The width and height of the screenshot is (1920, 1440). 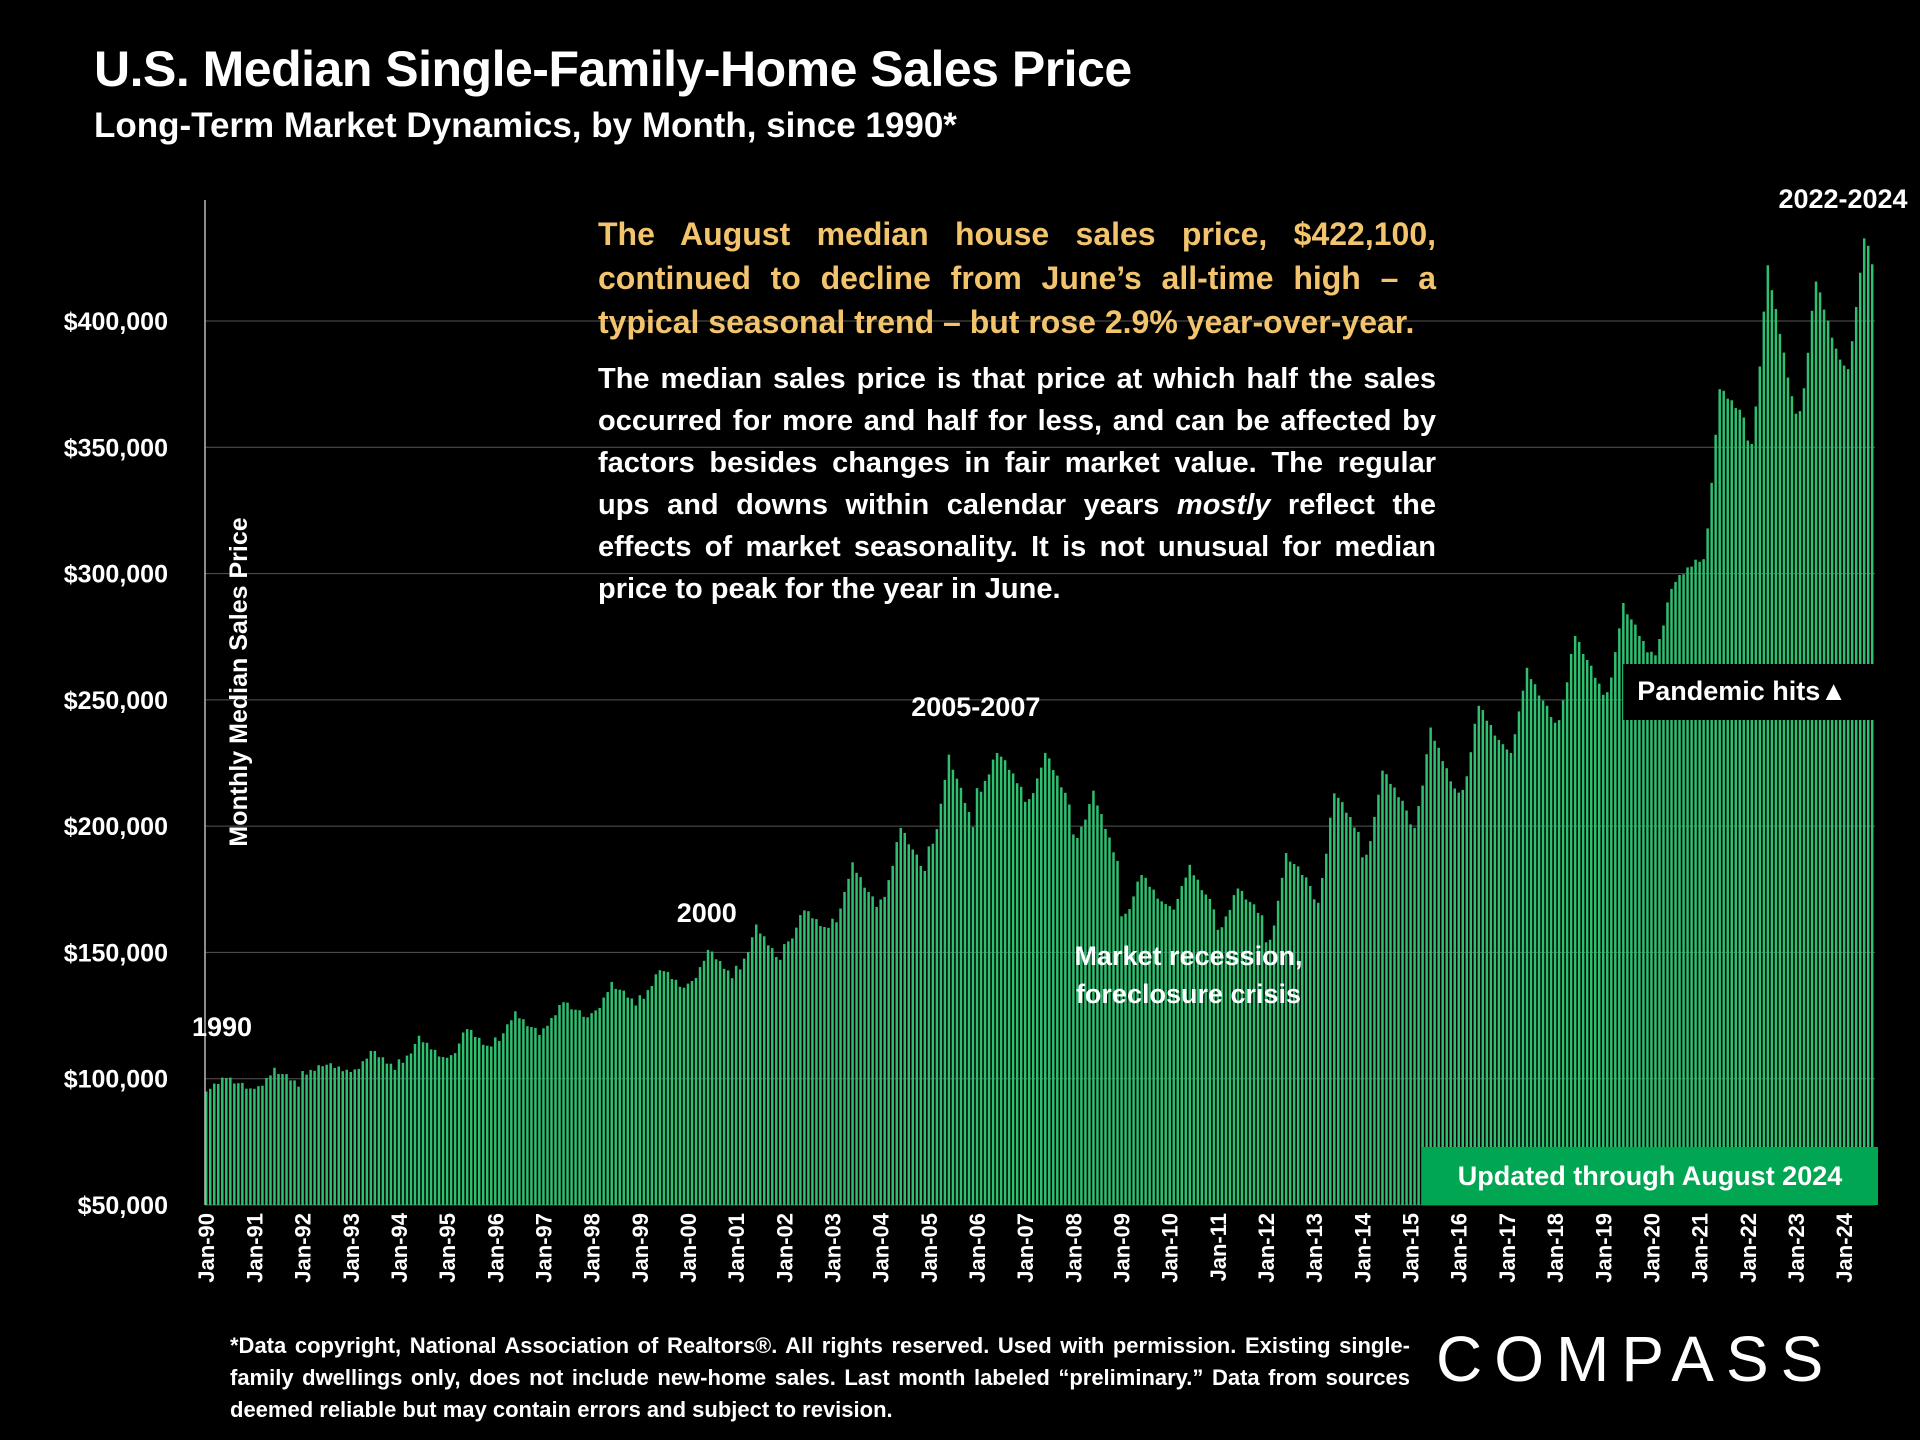 What do you see at coordinates (116, 322) in the screenshot?
I see `y-tick-label: $400,000` at bounding box center [116, 322].